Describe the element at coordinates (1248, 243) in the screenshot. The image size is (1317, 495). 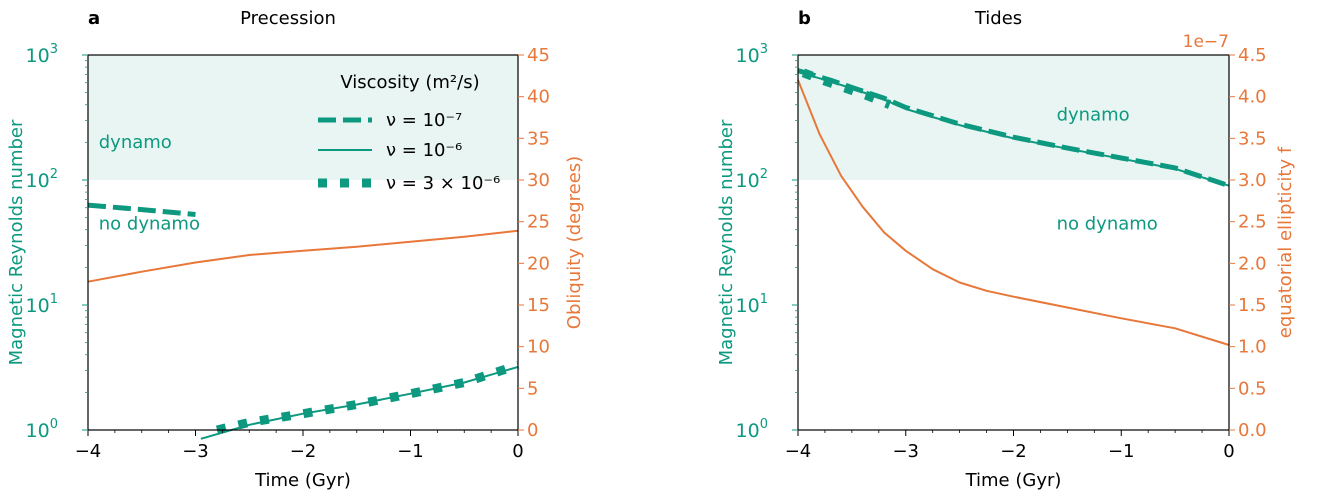
I see `right-axis-ticks: 0.0 0.5 1.0 1.5 2.0 2.5 3.0 3.5 4.0 4.5` at that location.